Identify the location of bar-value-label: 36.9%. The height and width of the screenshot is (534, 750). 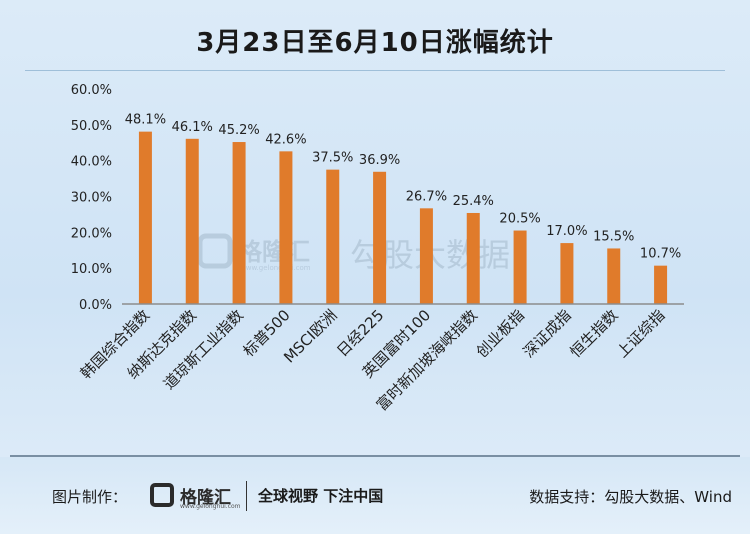
(379, 160).